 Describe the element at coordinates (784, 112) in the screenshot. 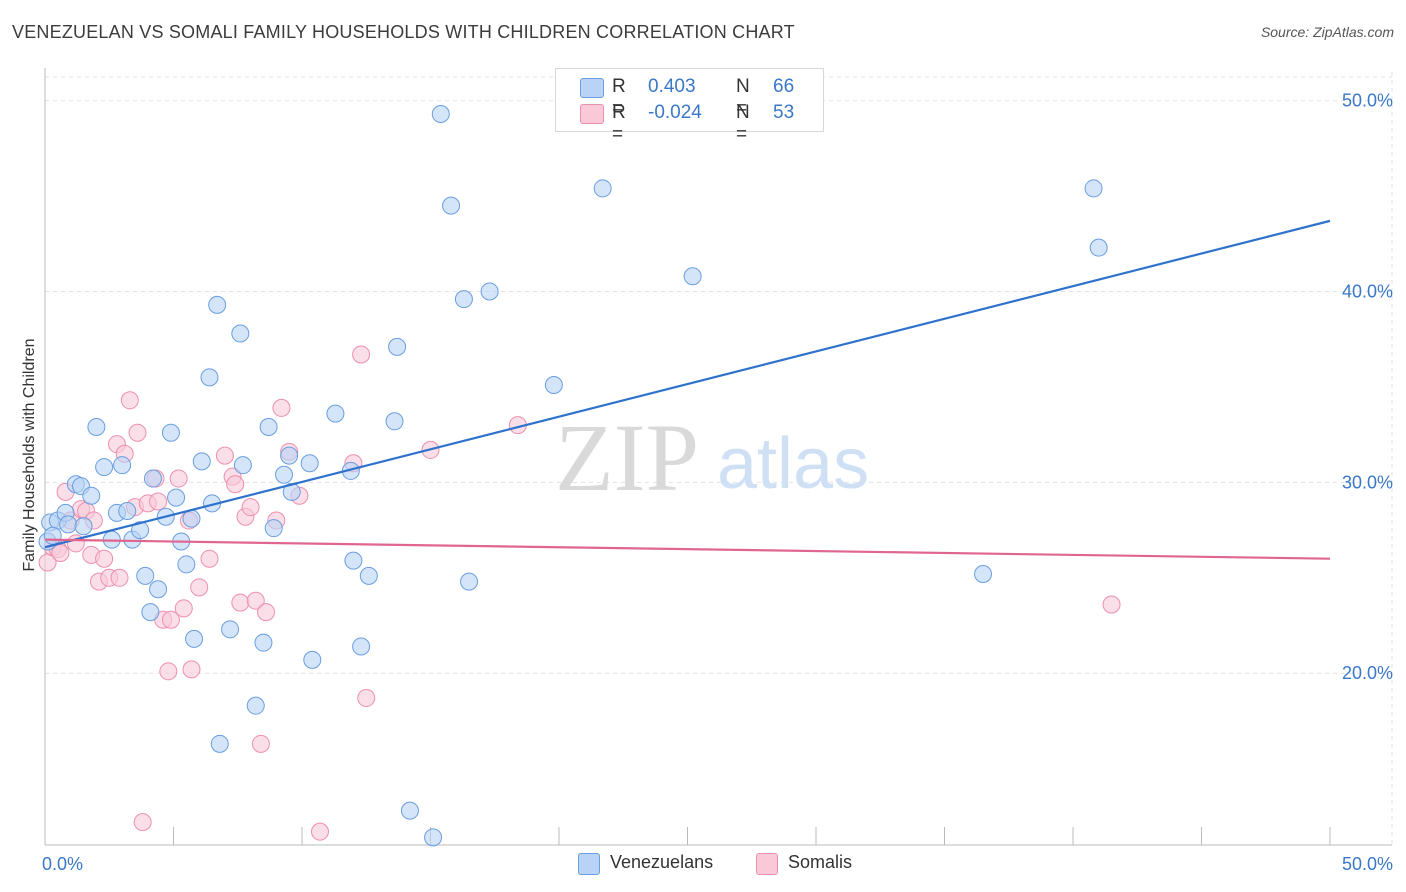

I see `n-value: 53` at that location.